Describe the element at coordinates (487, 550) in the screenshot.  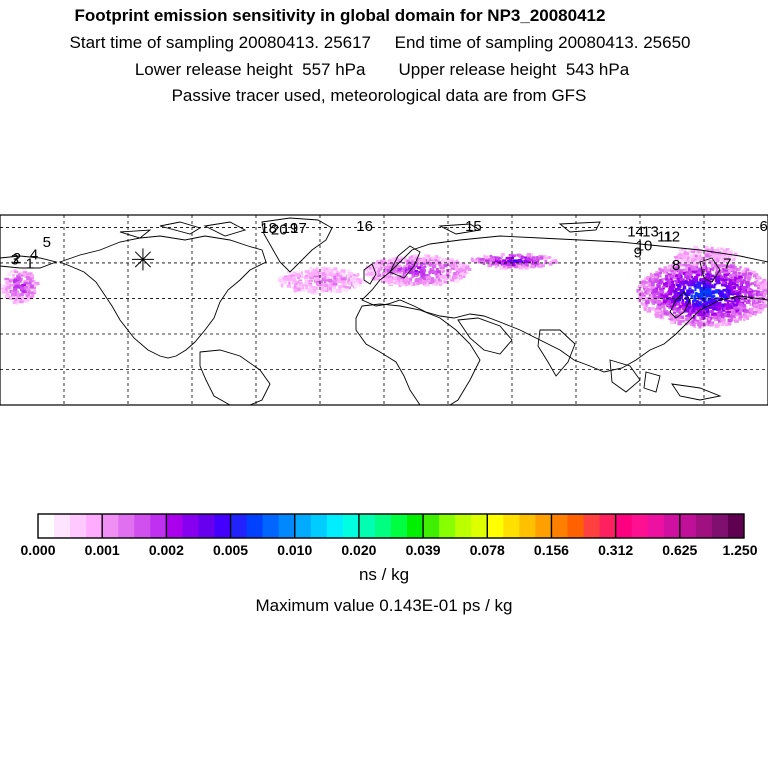
I see `colorbar-tick-label: 0.078` at that location.